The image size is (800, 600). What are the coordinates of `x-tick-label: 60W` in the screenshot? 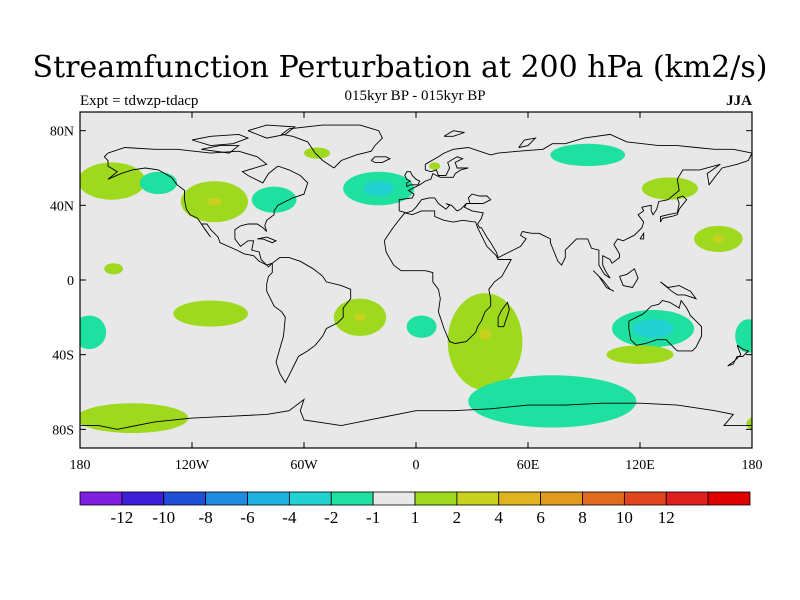 It's located at (304, 465).